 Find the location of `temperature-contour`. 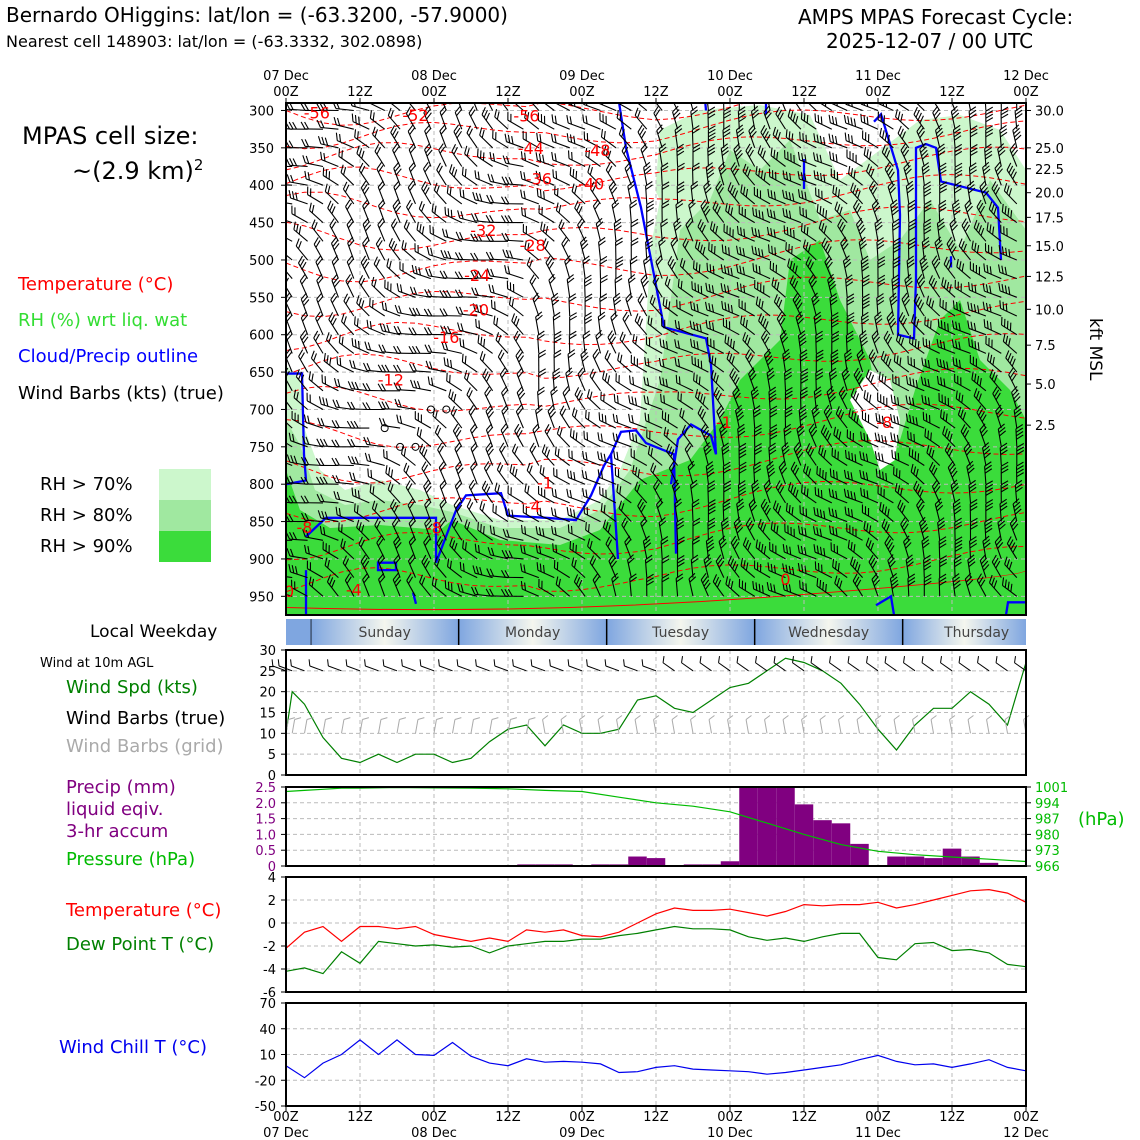

temperature-contour is located at coordinates (656, 145).